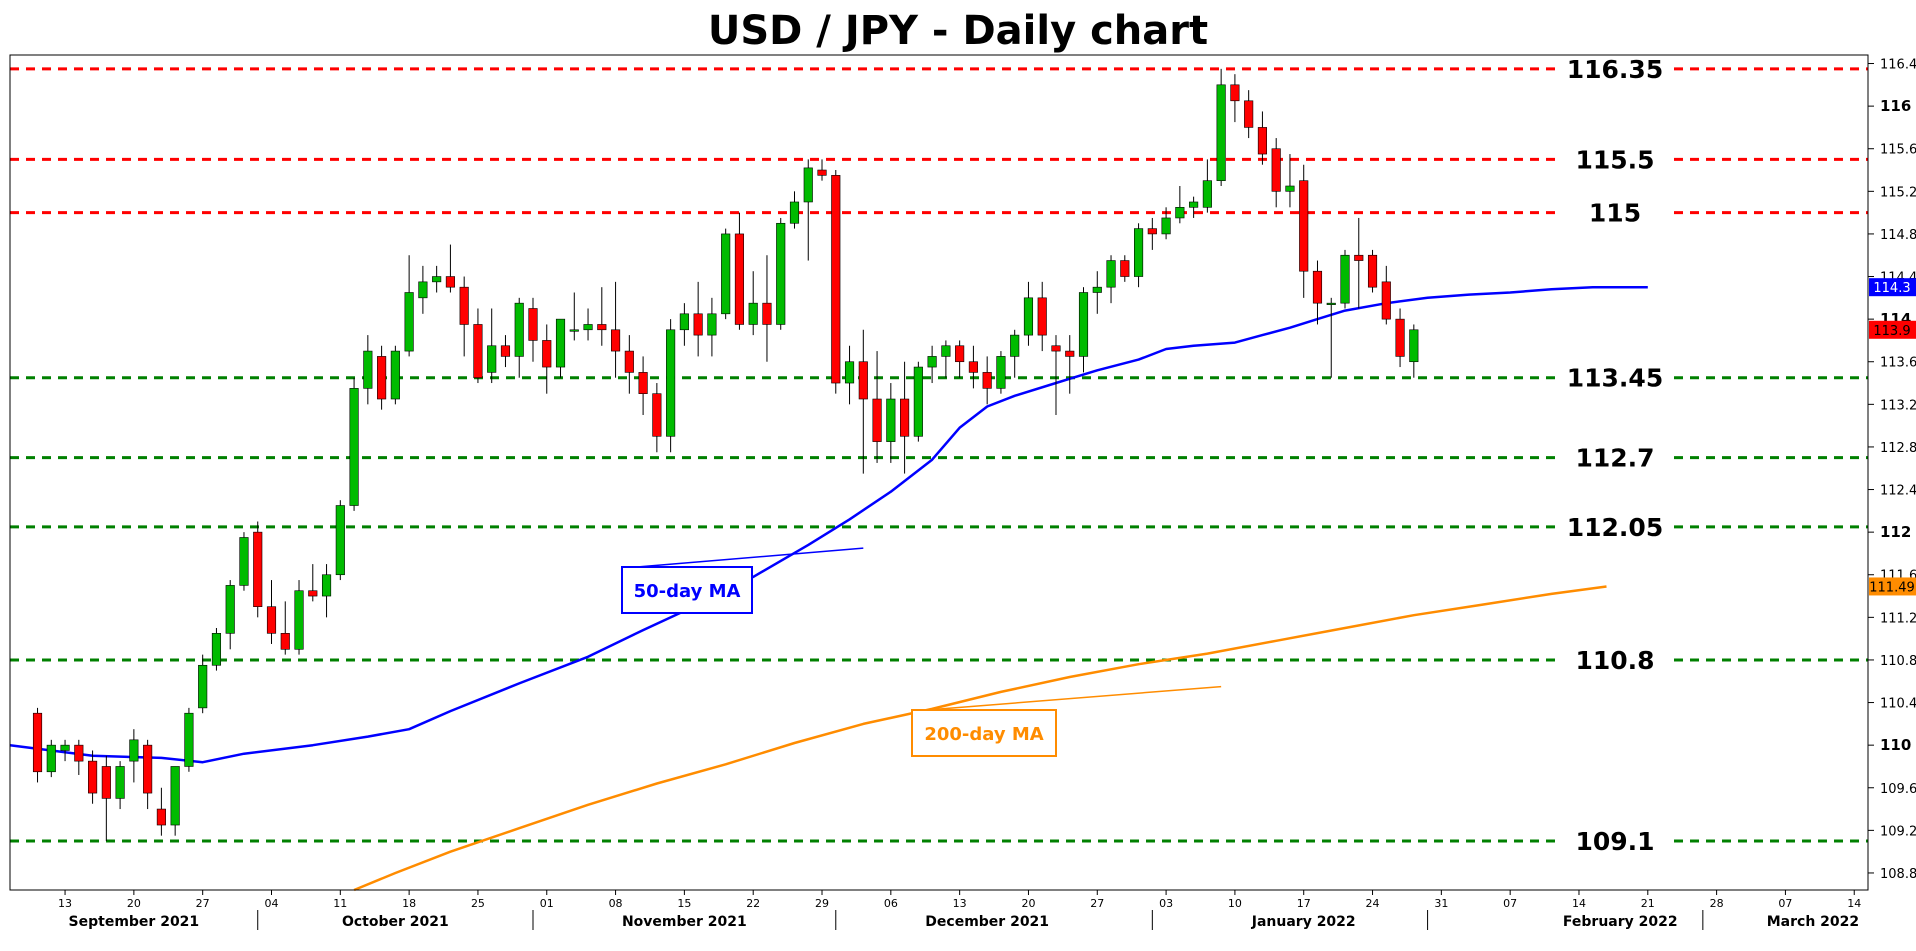 Image resolution: width=1916 pixels, height=951 pixels. Describe the element at coordinates (616, 903) in the screenshot. I see `x-tick-label: 08` at that location.